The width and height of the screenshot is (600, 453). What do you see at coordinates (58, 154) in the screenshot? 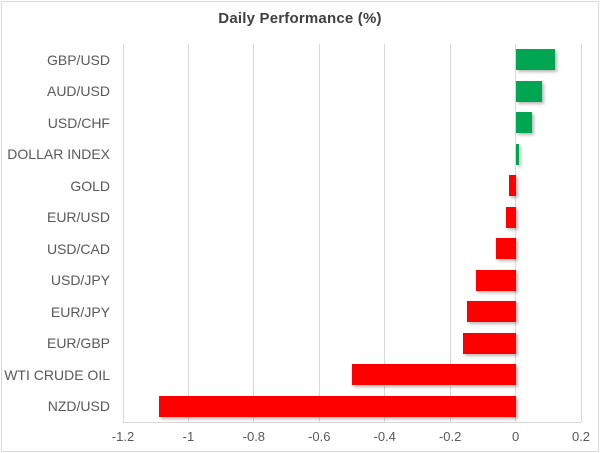
I see `category-label-dollar-index: DOLLAR INDEX` at bounding box center [58, 154].